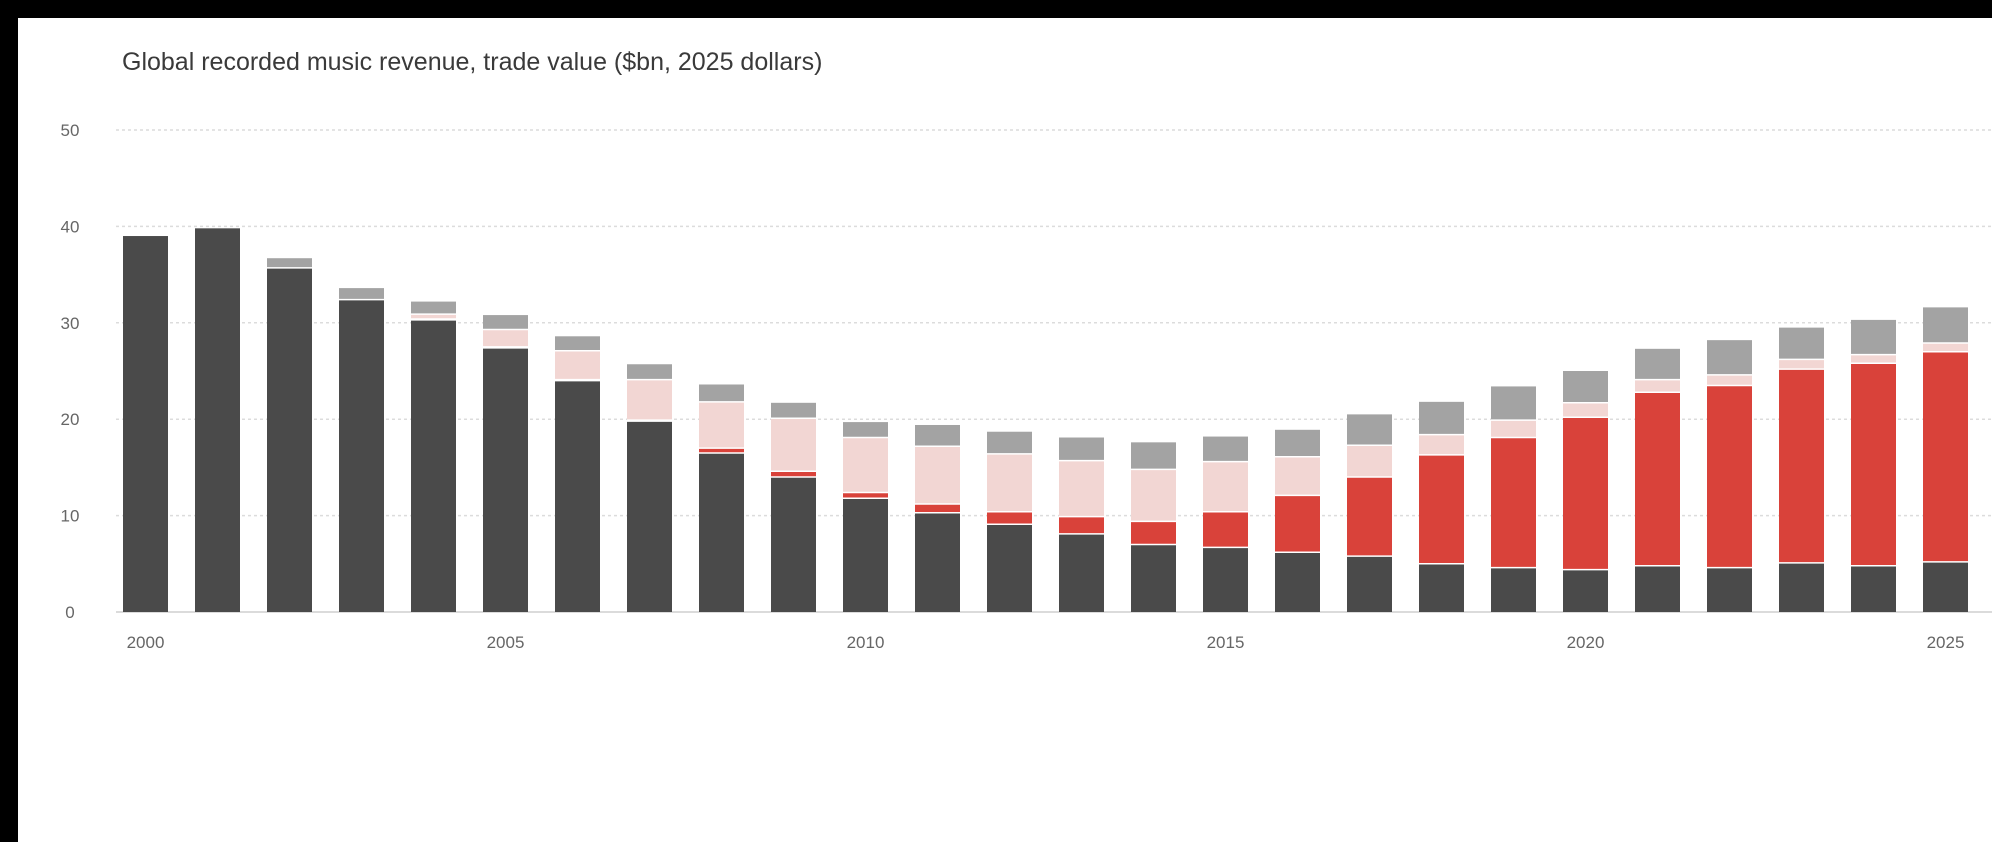 The image size is (1992, 842). Describe the element at coordinates (146, 642) in the screenshot. I see `x-tick-label: 2000` at that location.